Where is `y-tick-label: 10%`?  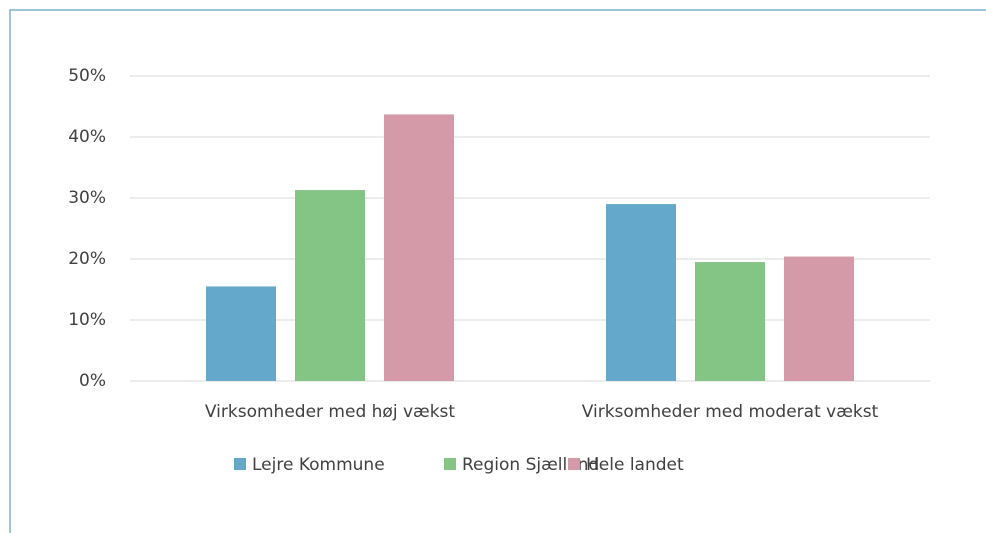 y-tick-label: 10% is located at coordinates (87, 320).